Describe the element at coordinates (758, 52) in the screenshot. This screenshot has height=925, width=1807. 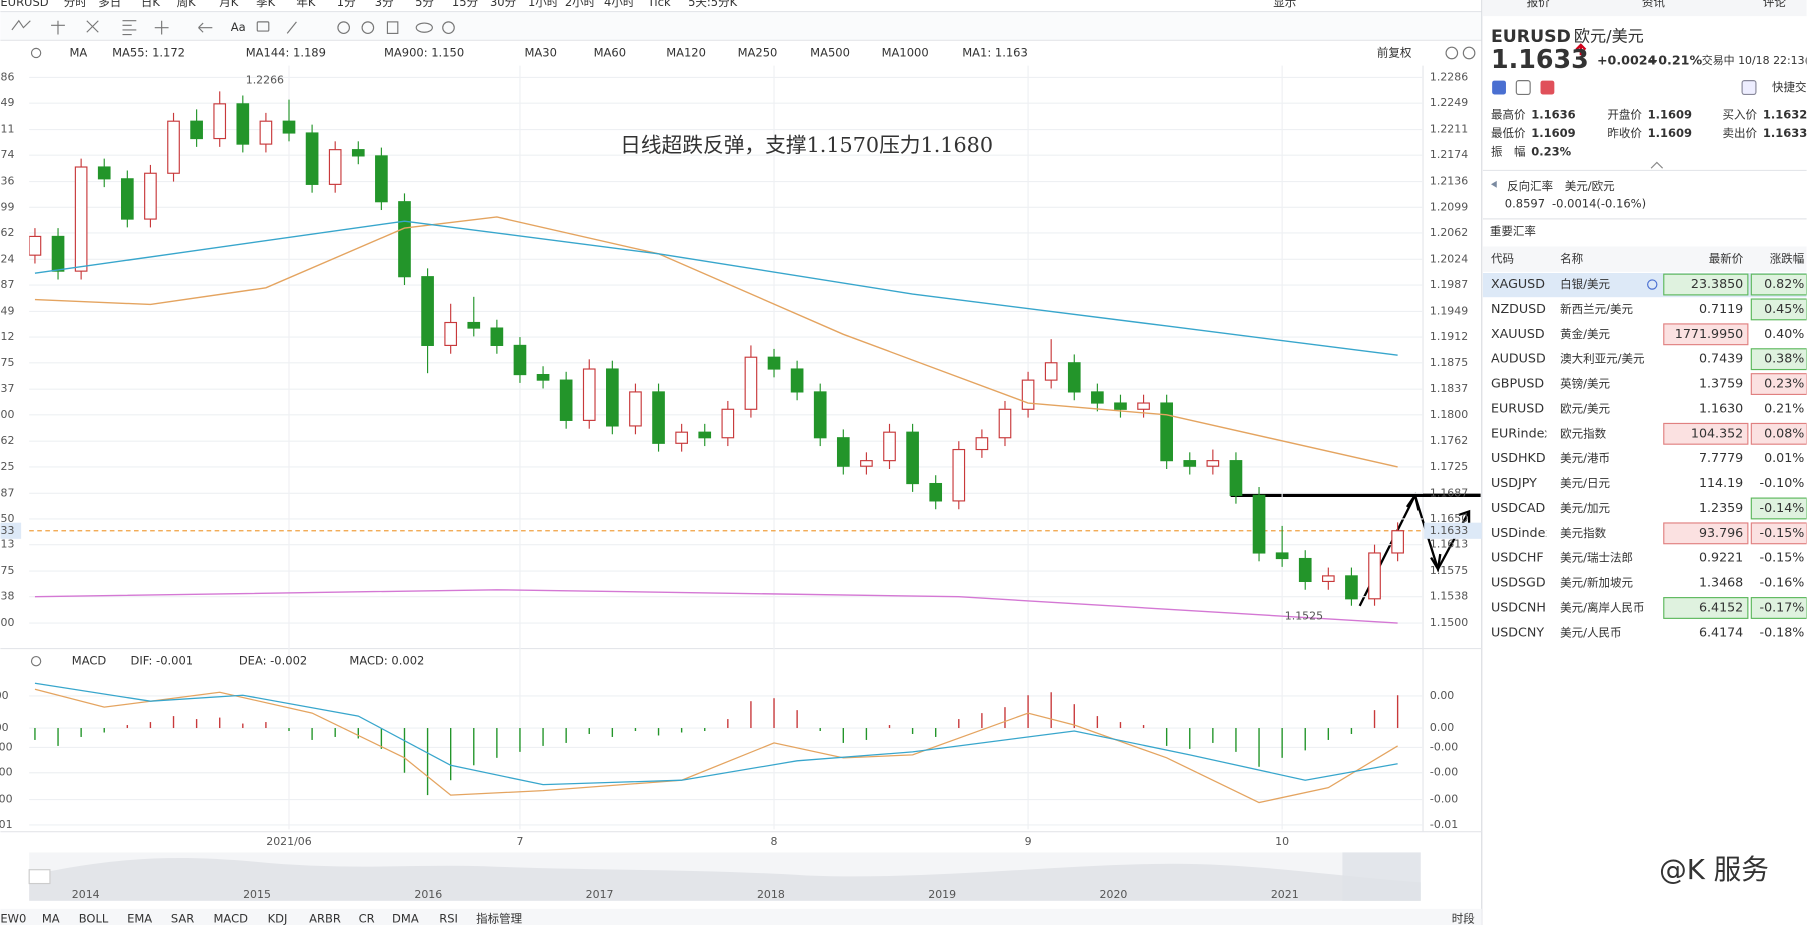
I see `legend-entry: MA250` at that location.